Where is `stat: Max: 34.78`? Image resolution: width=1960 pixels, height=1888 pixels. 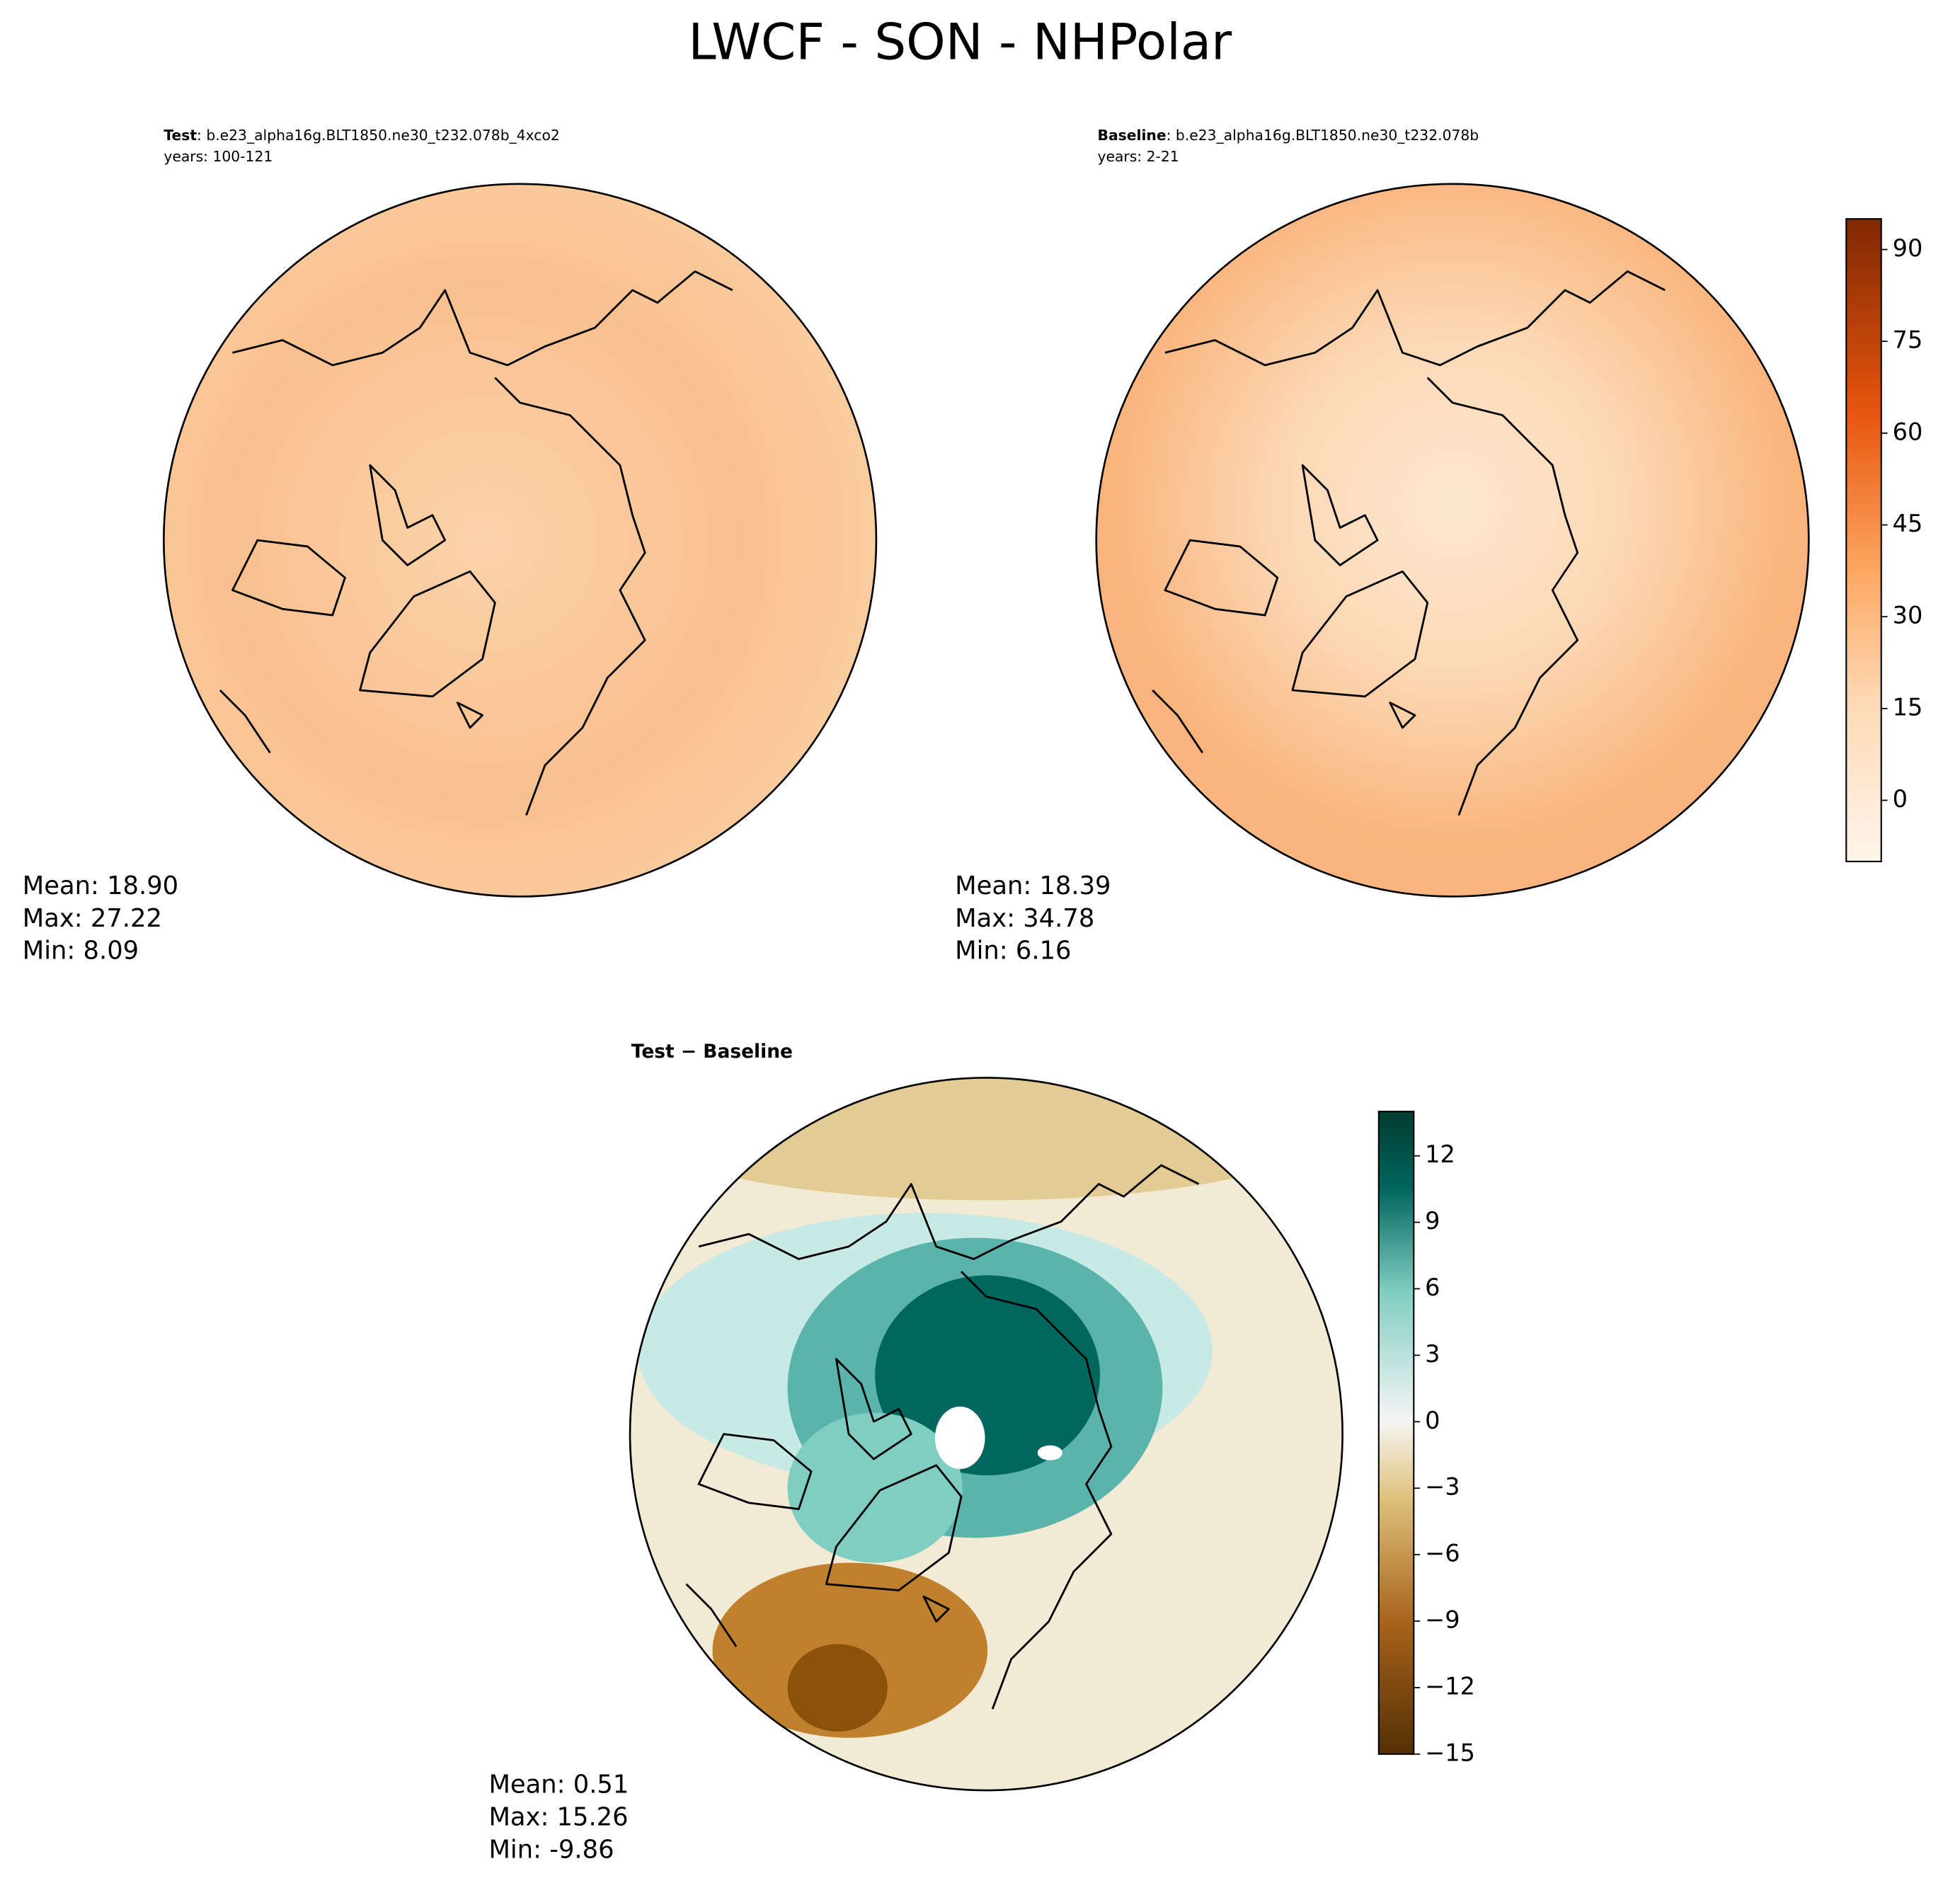 stat: Max: 34.78 is located at coordinates (1024, 919).